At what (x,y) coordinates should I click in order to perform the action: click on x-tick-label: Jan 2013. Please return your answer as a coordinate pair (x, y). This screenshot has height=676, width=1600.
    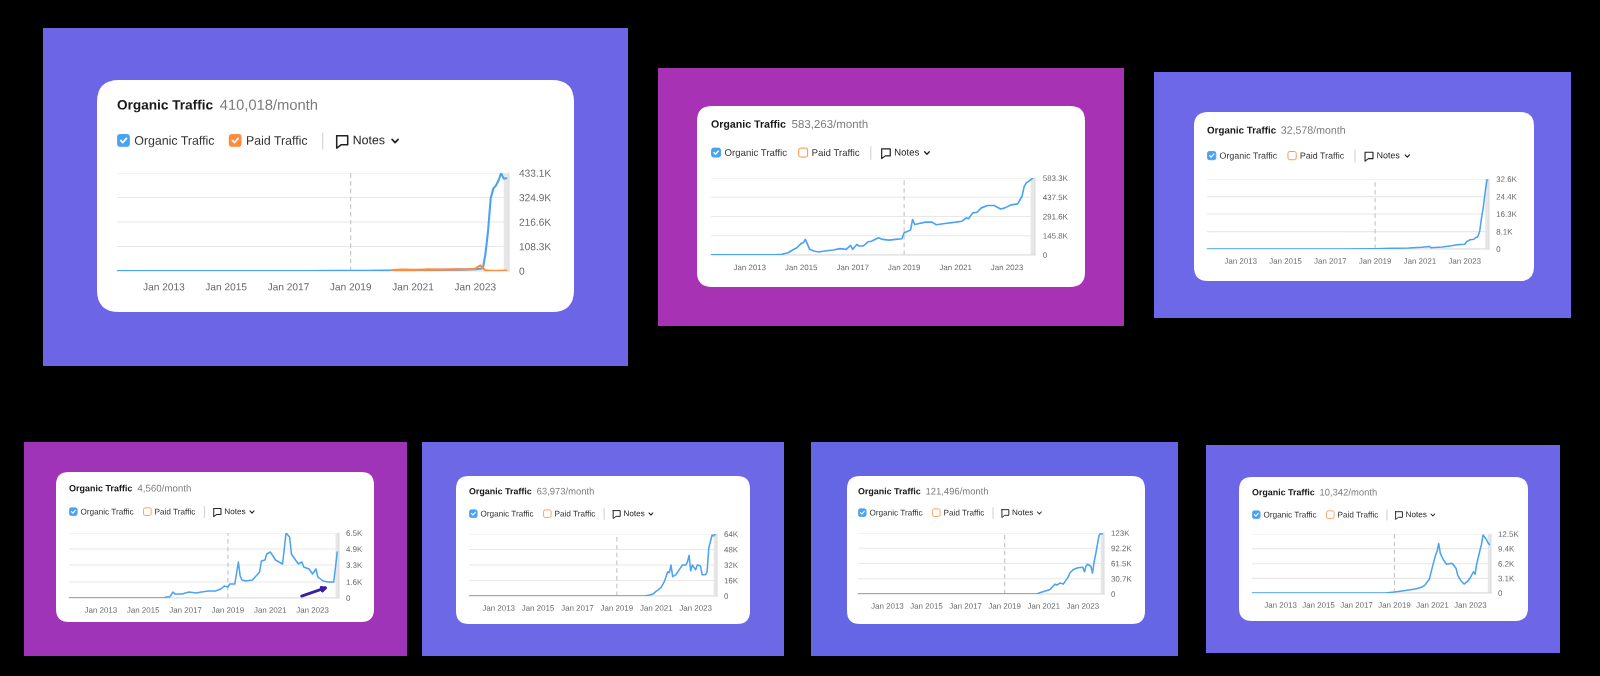
    Looking at the image, I should click on (164, 287).